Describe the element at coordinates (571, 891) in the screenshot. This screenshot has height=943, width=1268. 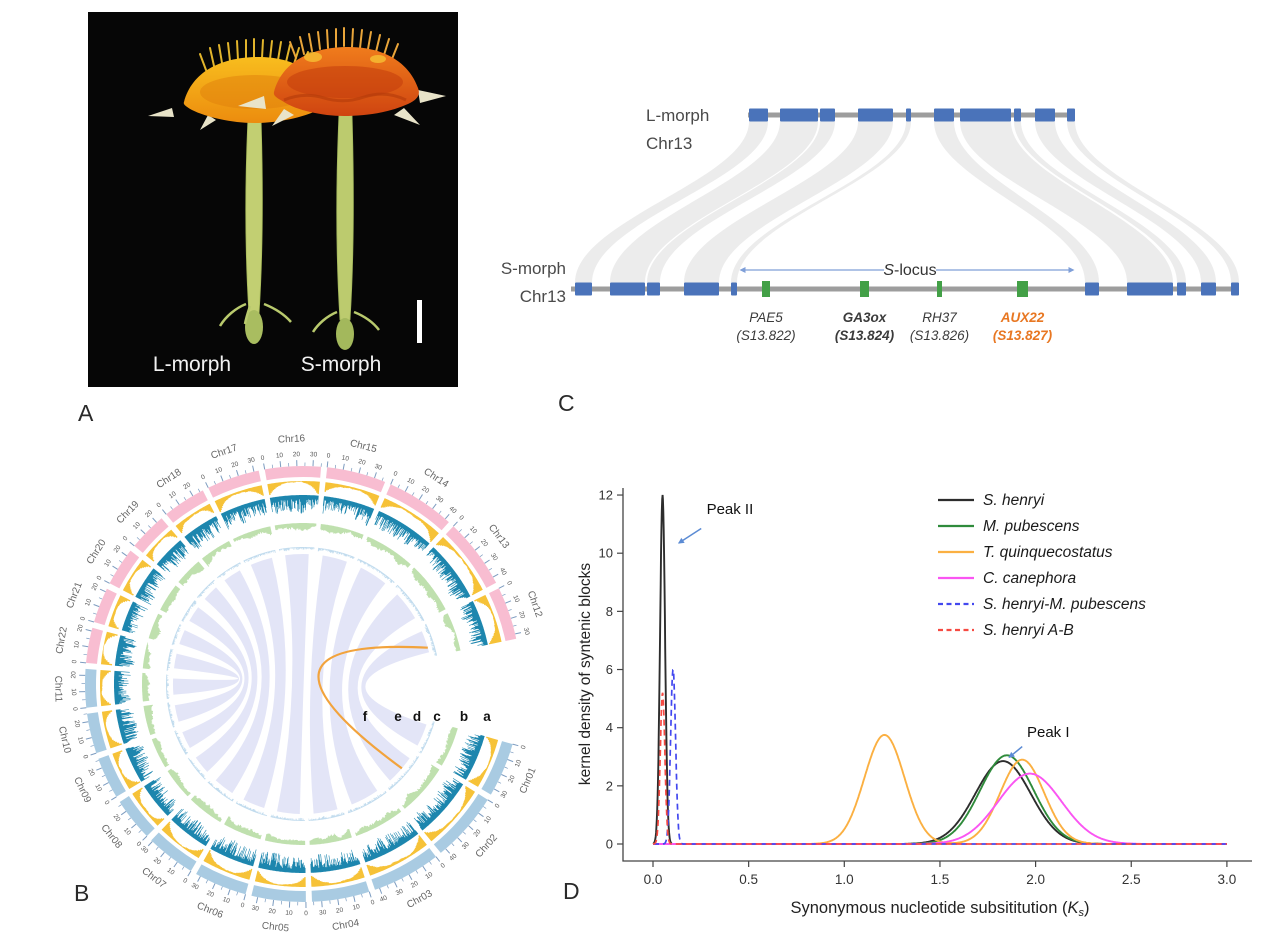
I see `panel-label-d: D` at that location.